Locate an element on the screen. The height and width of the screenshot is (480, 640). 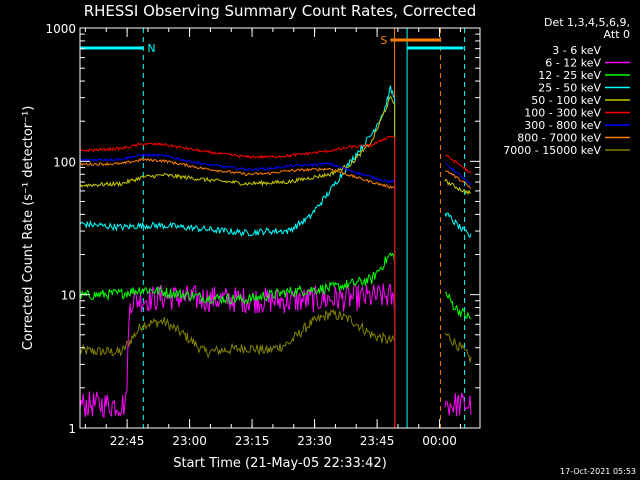
saa-flag-label: S is located at coordinates (383, 40).